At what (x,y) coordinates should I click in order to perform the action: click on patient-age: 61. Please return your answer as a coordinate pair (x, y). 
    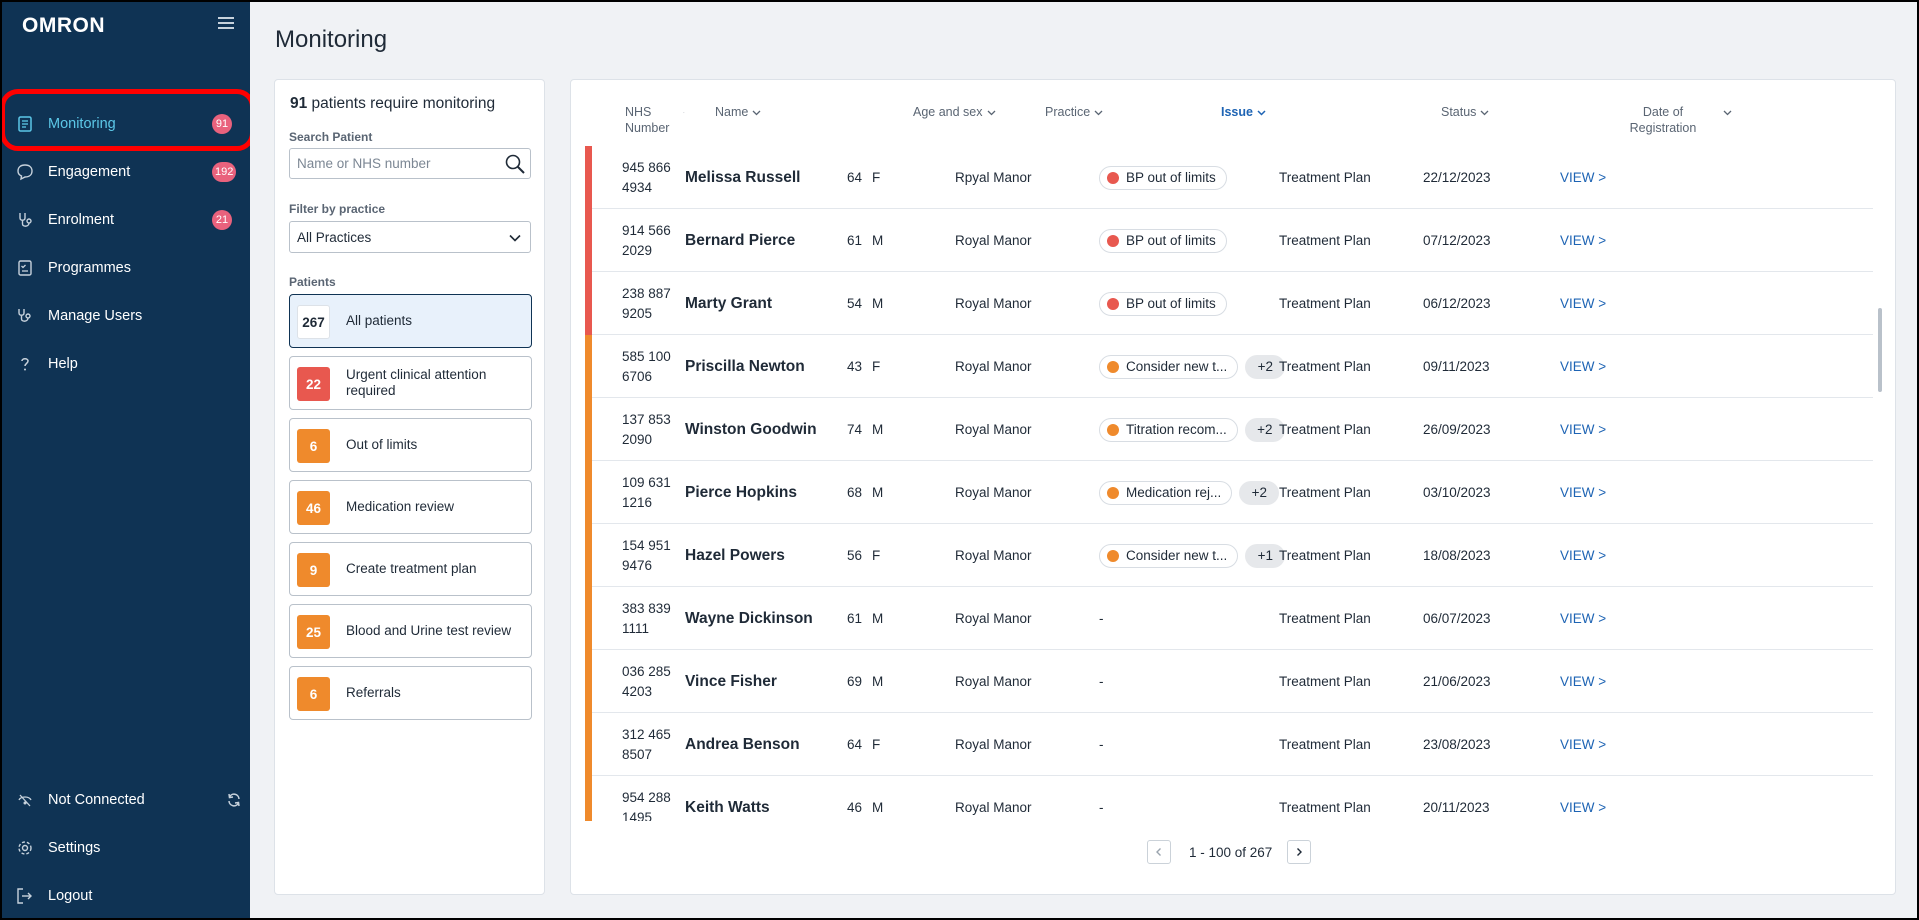
    Looking at the image, I should click on (855, 618).